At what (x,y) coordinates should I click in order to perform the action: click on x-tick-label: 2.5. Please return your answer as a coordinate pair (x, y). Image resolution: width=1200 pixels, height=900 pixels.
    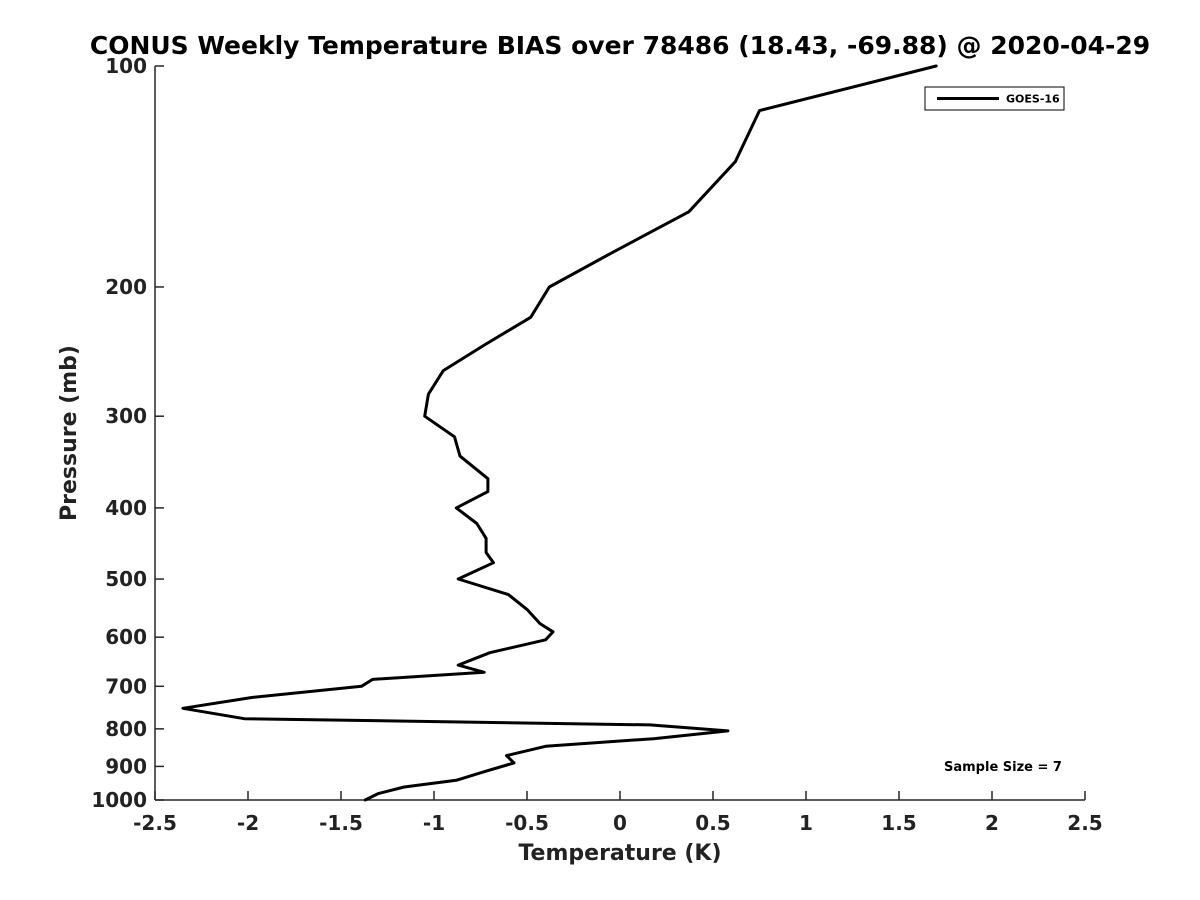
    Looking at the image, I should click on (1084, 823).